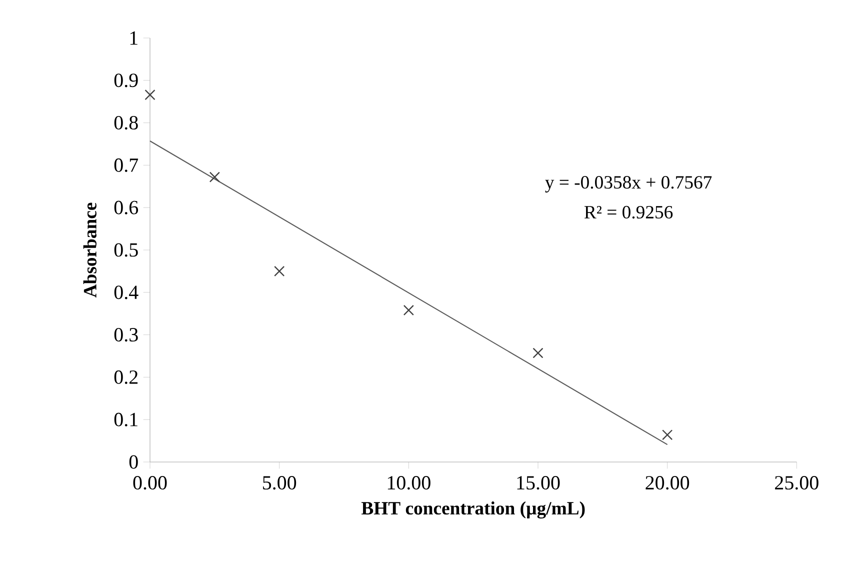 This screenshot has width=859, height=566. What do you see at coordinates (126, 81) in the screenshot?
I see `y-tick-label: 0.9` at bounding box center [126, 81].